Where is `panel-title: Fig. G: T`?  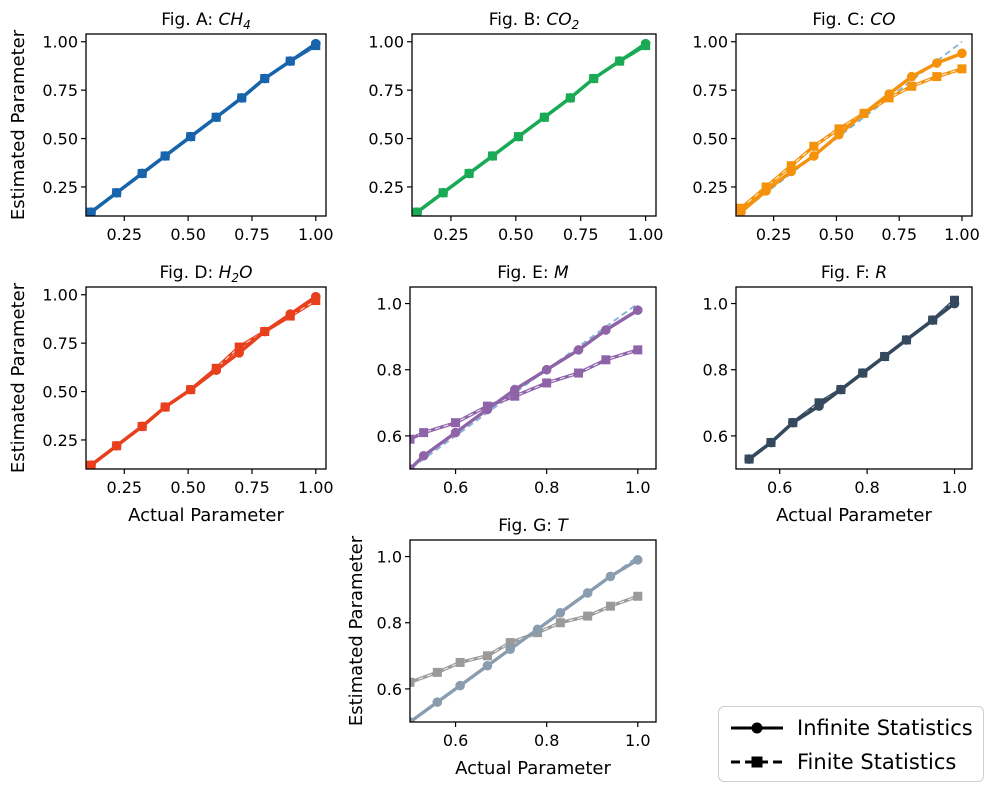
panel-title: Fig. G: T is located at coordinates (533, 526).